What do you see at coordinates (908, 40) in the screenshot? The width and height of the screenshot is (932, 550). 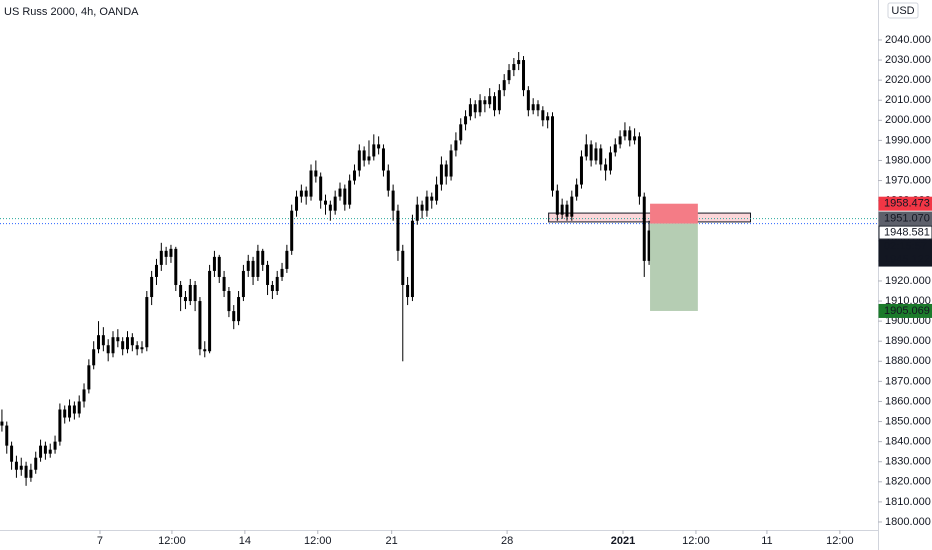 I see `y-tick-label: 2040.000` at bounding box center [908, 40].